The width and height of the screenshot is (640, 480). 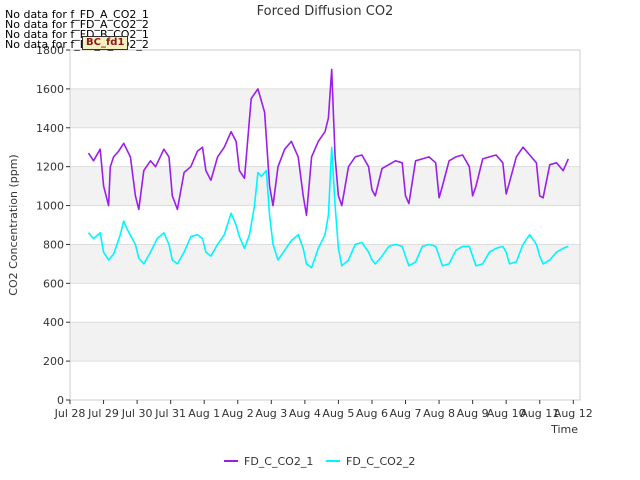 I want to click on y-tick-label: 1800, so click(x=50, y=50).